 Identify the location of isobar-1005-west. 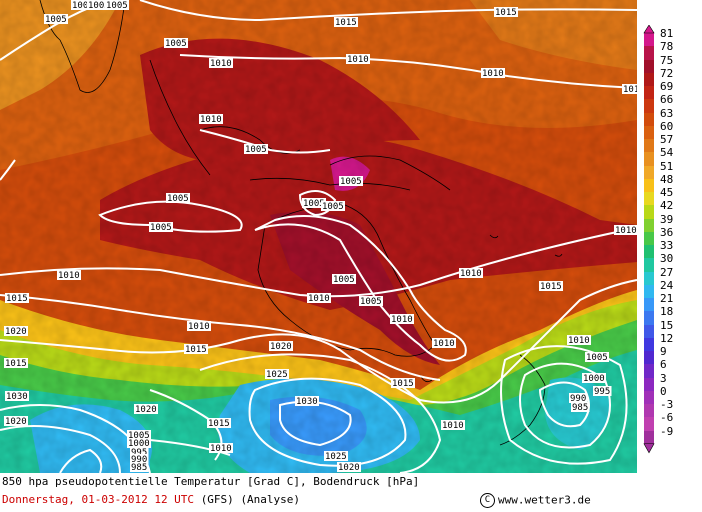
(170, 216).